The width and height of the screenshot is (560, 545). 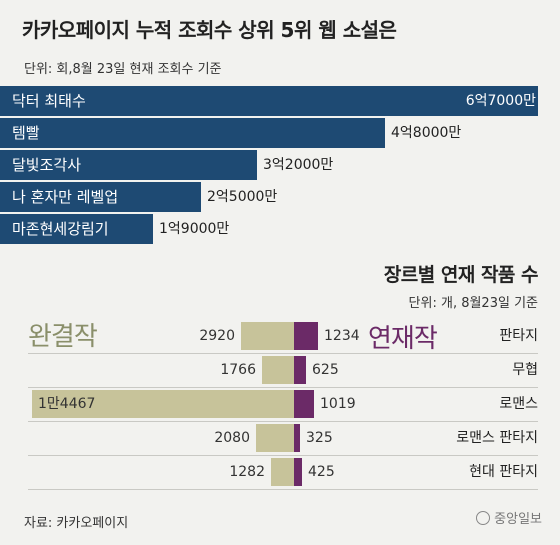 I want to click on completed-value-label: 1282, so click(x=247, y=472).